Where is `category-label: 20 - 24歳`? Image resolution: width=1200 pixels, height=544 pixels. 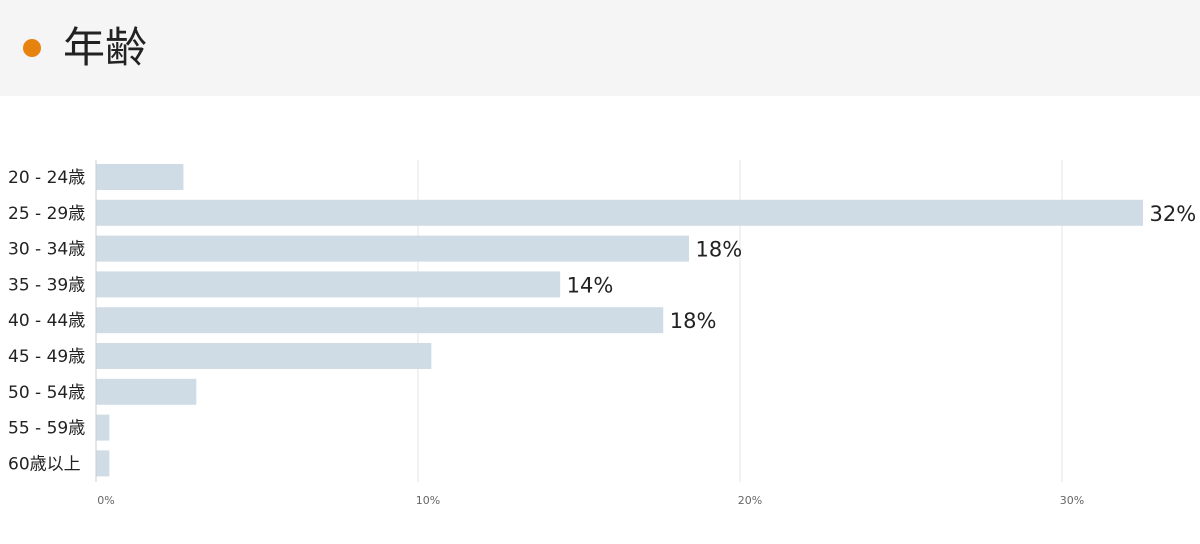
category-label: 20 - 24歳 is located at coordinates (46, 178).